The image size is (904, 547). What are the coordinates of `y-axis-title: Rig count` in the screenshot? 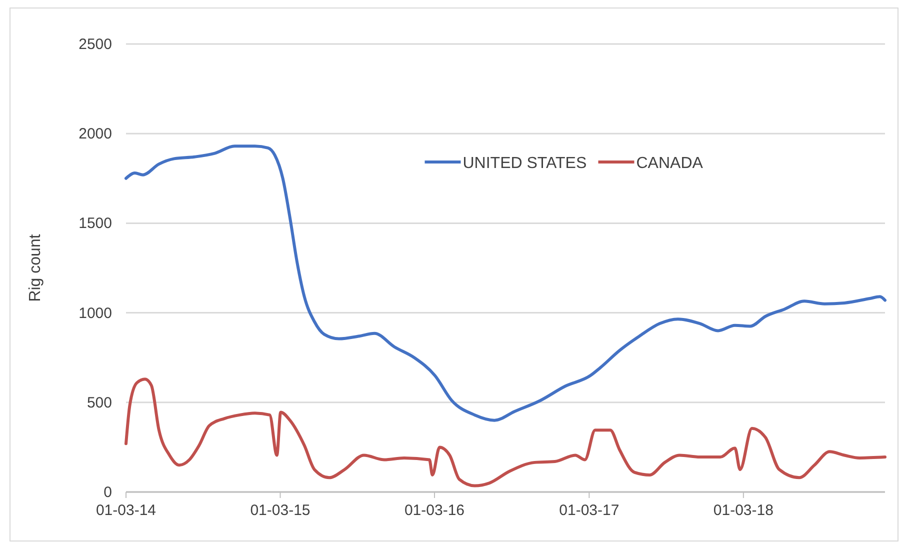 It's located at (35, 268).